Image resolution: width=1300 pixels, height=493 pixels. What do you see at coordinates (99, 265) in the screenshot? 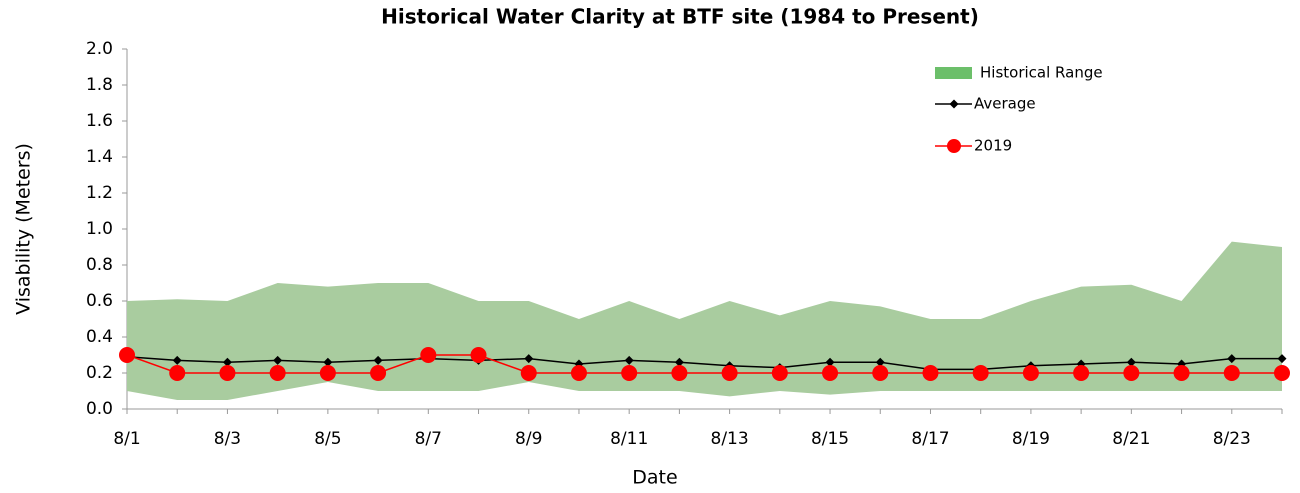
I see `y-tick-label: 0.8` at bounding box center [99, 265].